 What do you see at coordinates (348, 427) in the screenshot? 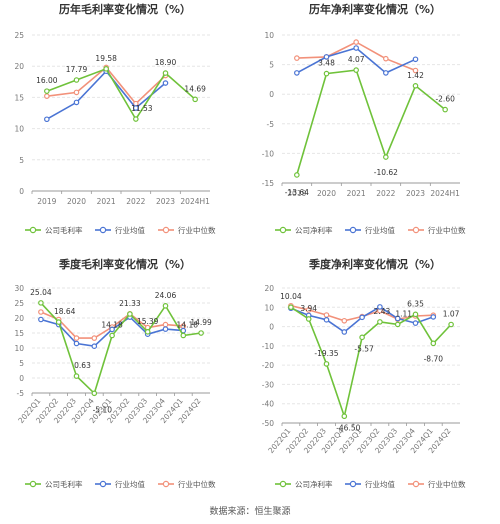
I see `data-label: -46.50` at bounding box center [348, 427].